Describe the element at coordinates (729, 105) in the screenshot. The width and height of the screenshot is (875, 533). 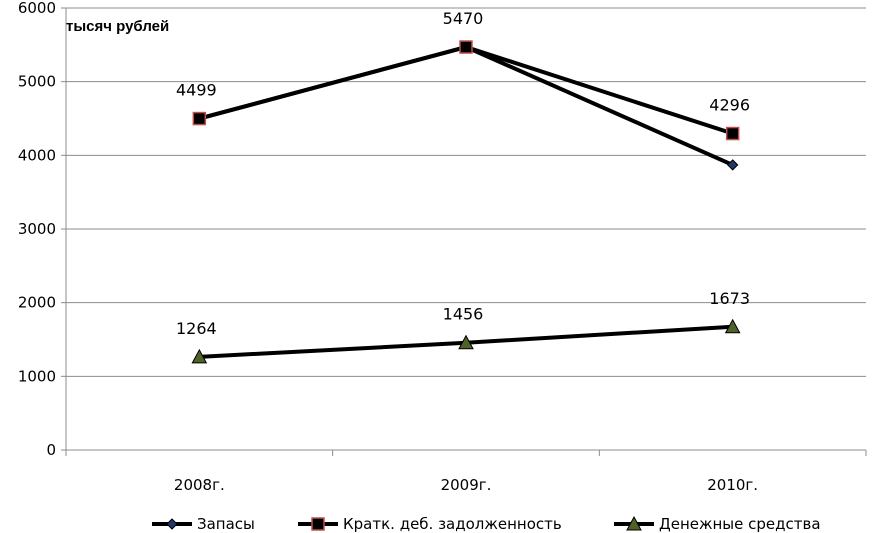
I see `data-label: 4296` at that location.